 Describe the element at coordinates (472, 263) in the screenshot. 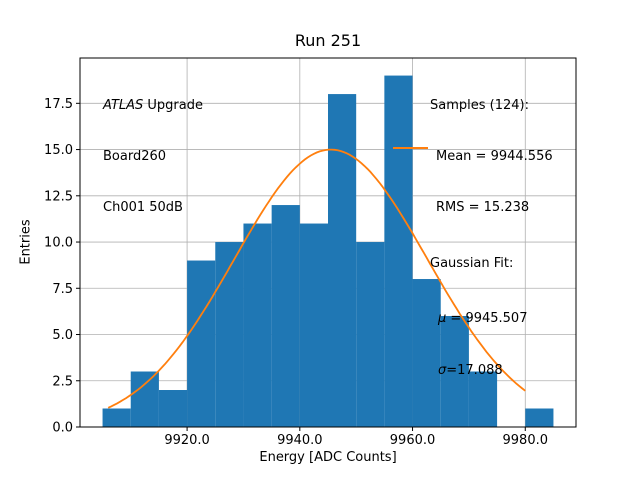

I see `gaussian-fit-header: Gaussian Fit:` at that location.